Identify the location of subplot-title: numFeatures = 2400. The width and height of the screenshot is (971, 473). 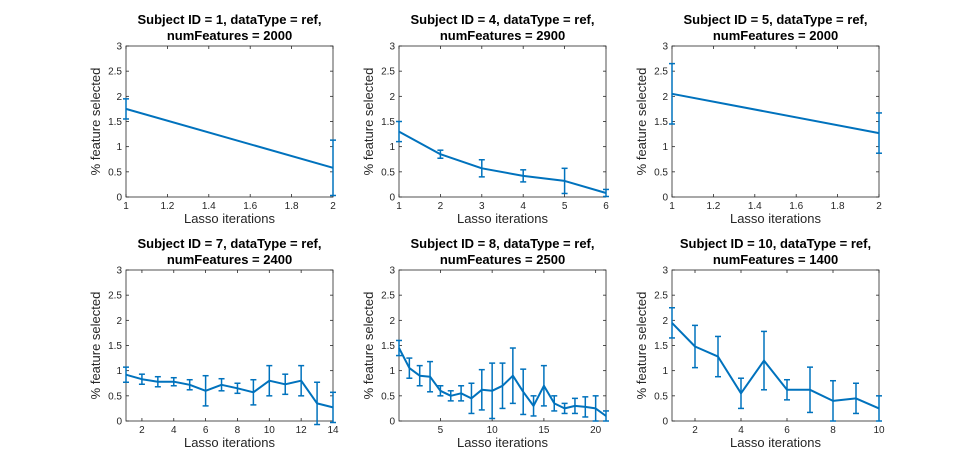
(229, 259).